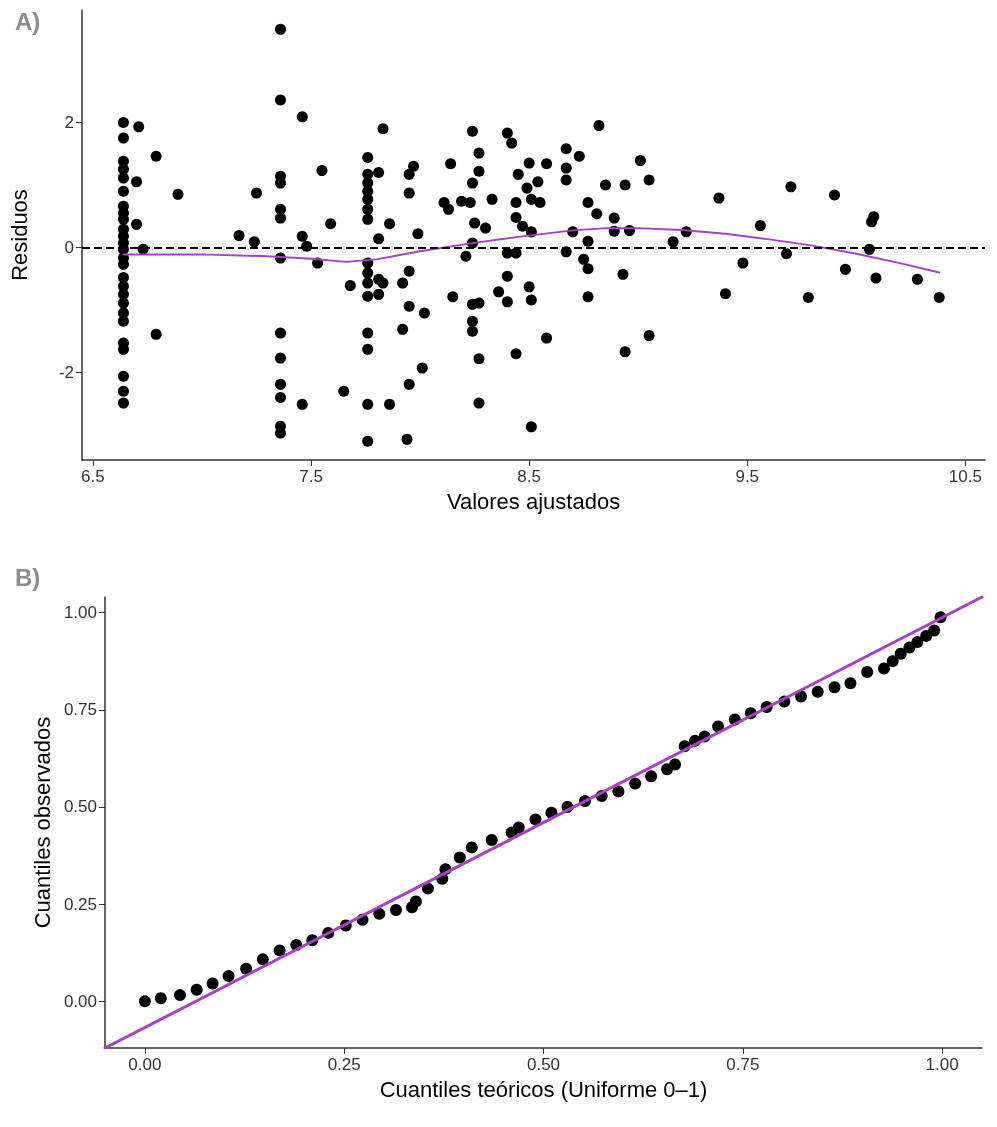 The width and height of the screenshot is (997, 1127). I want to click on chart-title: B), so click(28, 577).